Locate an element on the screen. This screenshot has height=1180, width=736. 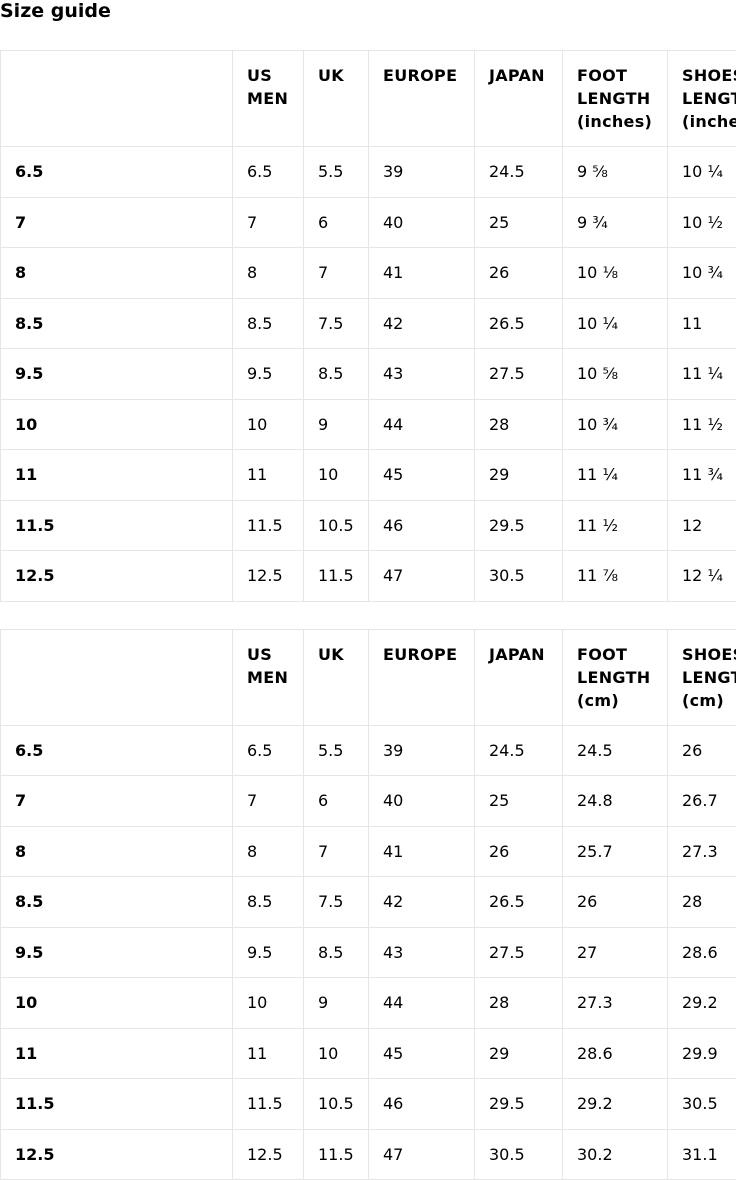
size-label: 7 is located at coordinates (117, 222).